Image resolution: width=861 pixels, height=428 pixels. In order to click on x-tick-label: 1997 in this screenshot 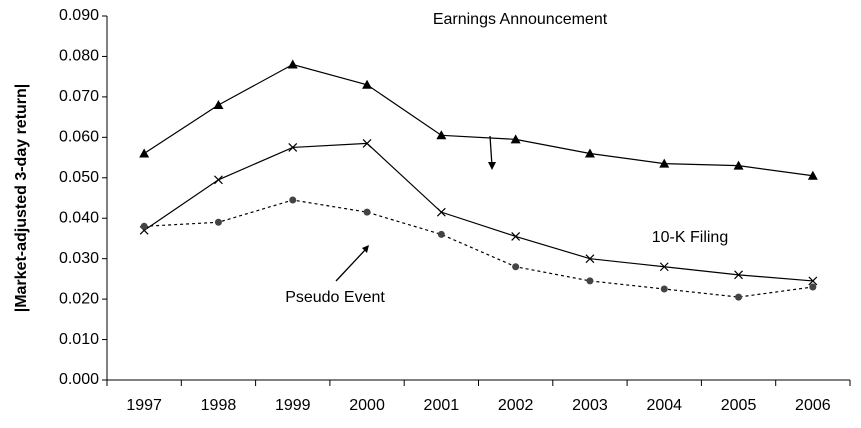, I will do `click(144, 405)`.